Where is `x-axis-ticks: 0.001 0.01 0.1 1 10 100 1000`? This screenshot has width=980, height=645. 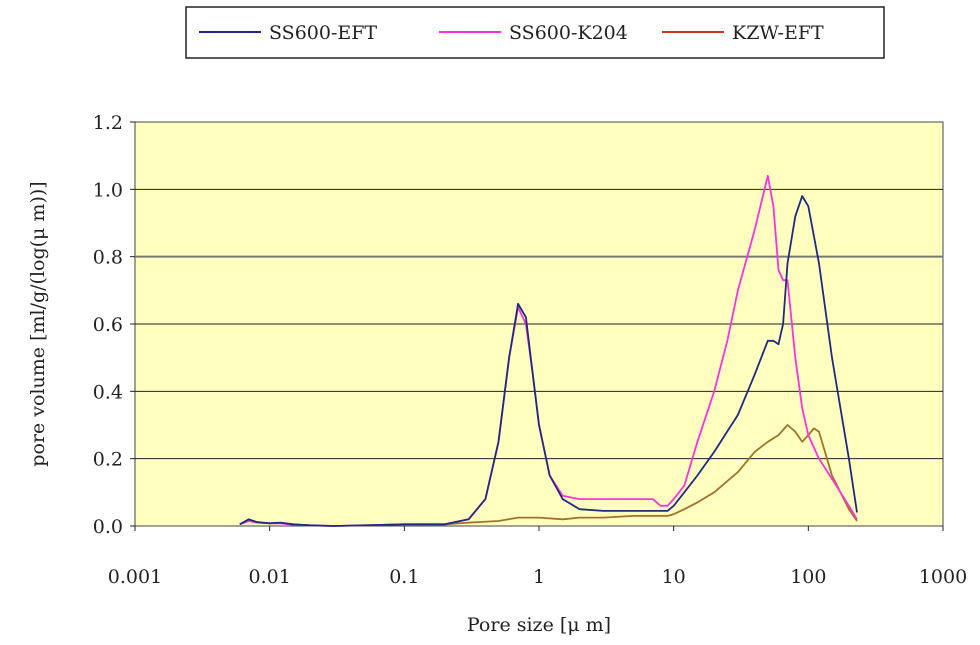
x-axis-ticks: 0.001 0.01 0.1 1 10 100 1000 is located at coordinates (537, 557).